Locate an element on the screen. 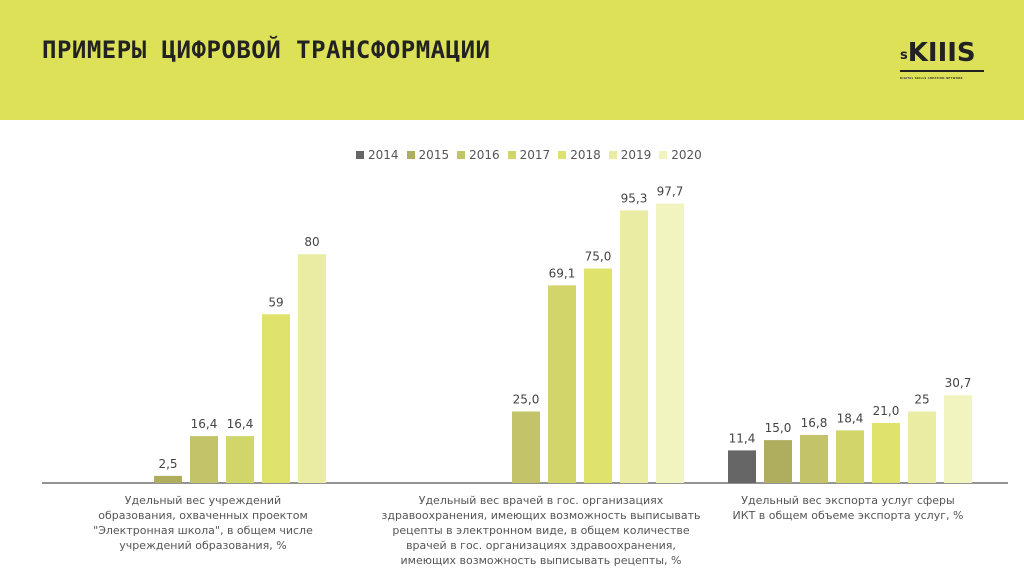 This screenshot has width=1024, height=576. legend-item-2015: 2015 is located at coordinates (428, 155).